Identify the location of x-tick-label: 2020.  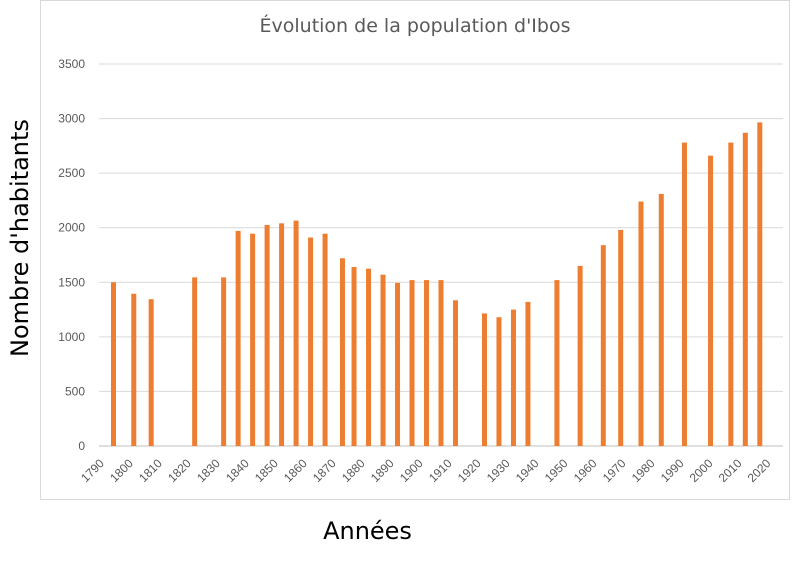
(759, 470).